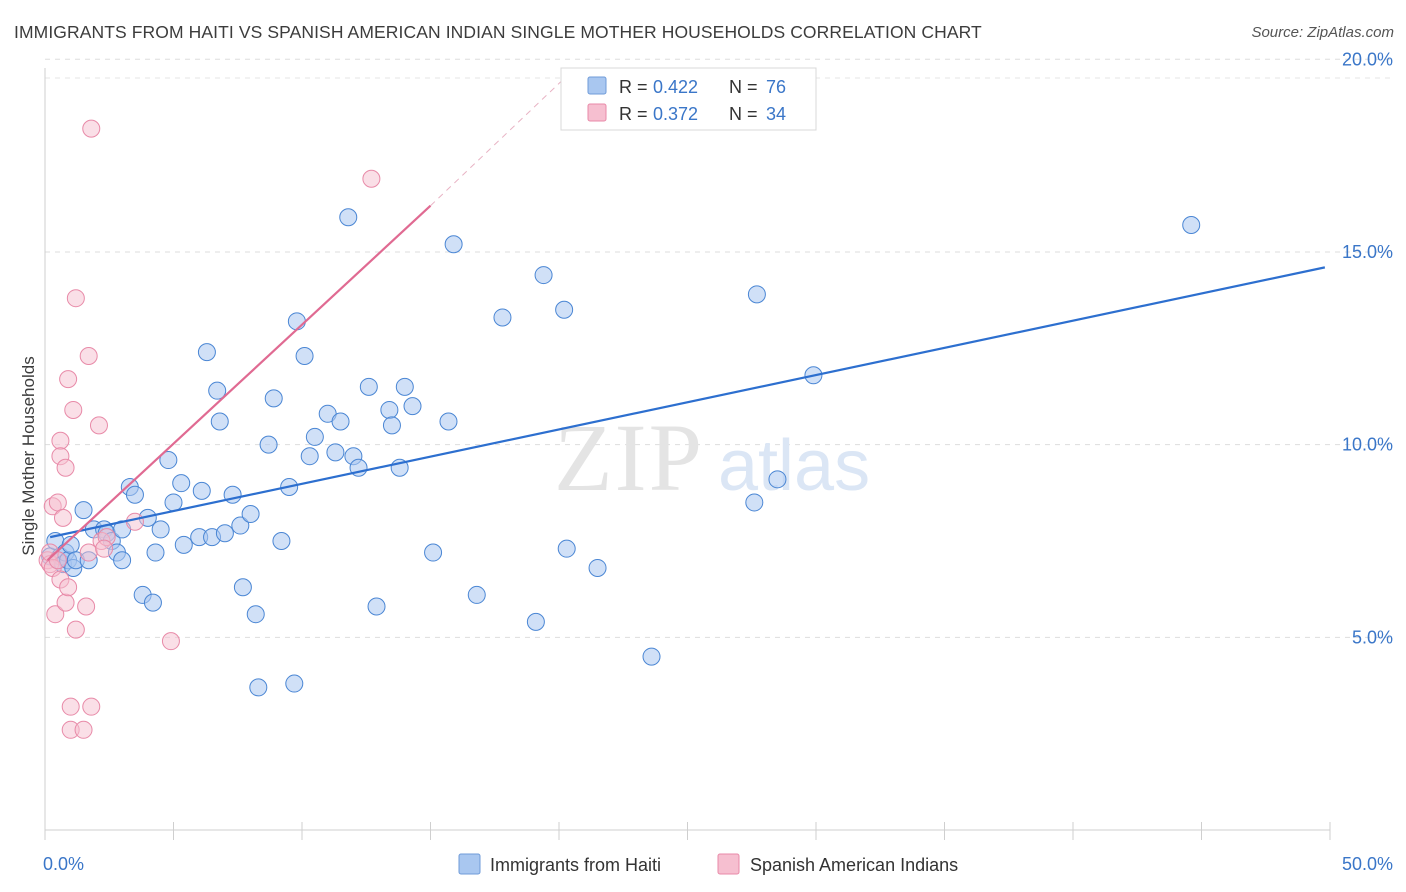  Describe the element at coordinates (497, 142) in the screenshot. I see `trend-line-extension-spanish-american-indian` at that location.